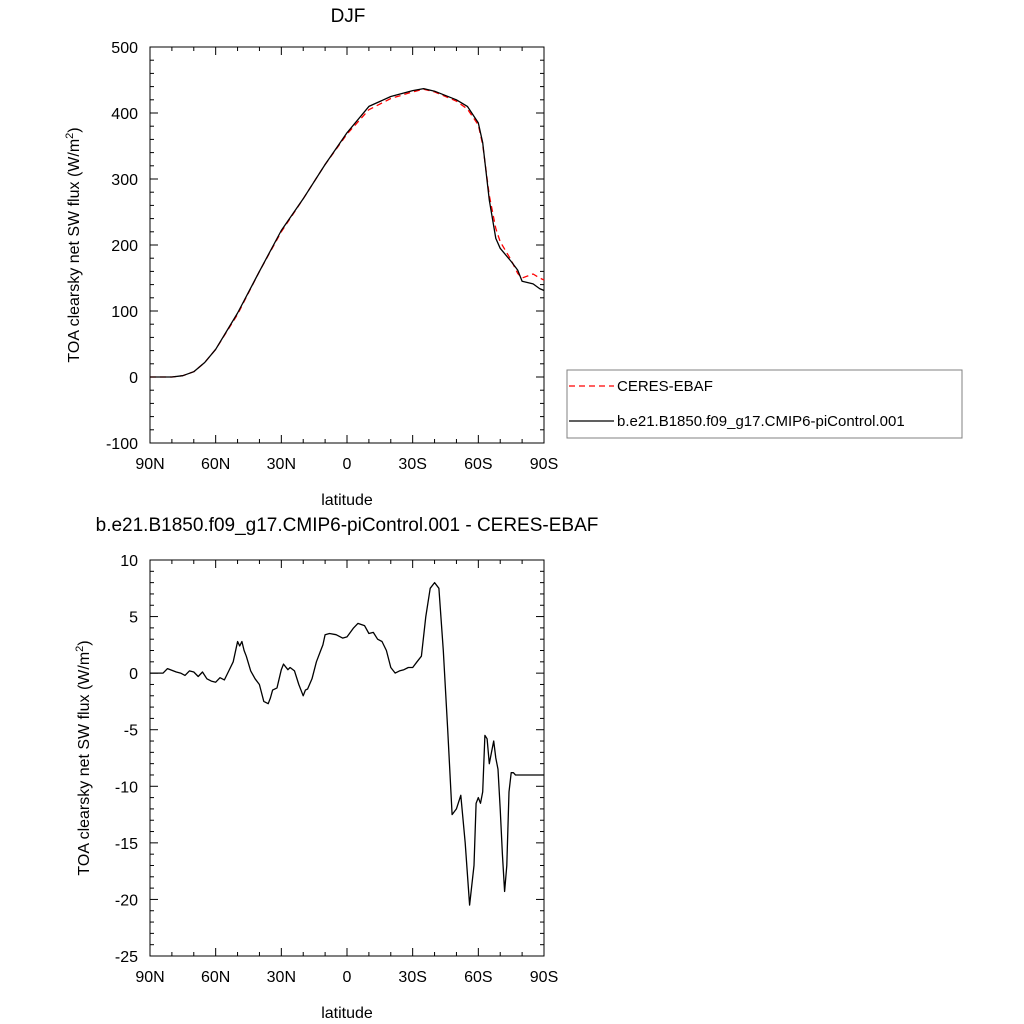 Image resolution: width=1024 pixels, height=1024 pixels. Describe the element at coordinates (124, 48) in the screenshot. I see `y-tick-label: 500` at that location.